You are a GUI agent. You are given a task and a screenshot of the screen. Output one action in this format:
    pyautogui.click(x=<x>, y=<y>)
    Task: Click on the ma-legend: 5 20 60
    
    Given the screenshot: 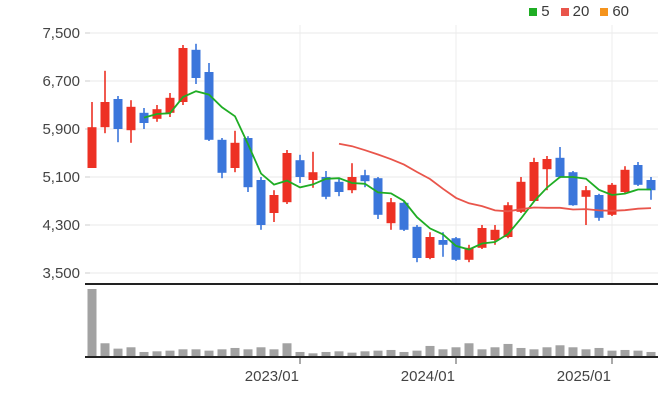 What is the action you would take?
    pyautogui.click(x=579, y=11)
    